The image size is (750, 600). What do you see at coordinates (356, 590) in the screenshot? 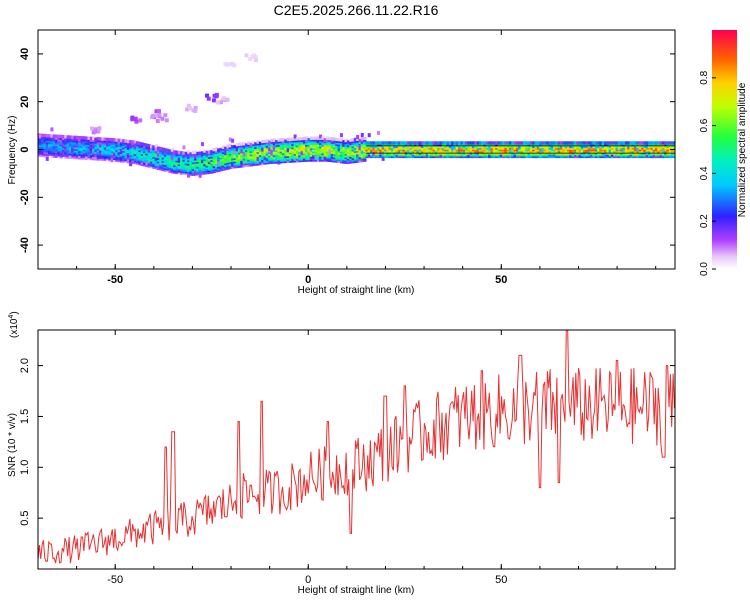
I see `bottom-x-axis-label: Height of straight line (km)` at bounding box center [356, 590].